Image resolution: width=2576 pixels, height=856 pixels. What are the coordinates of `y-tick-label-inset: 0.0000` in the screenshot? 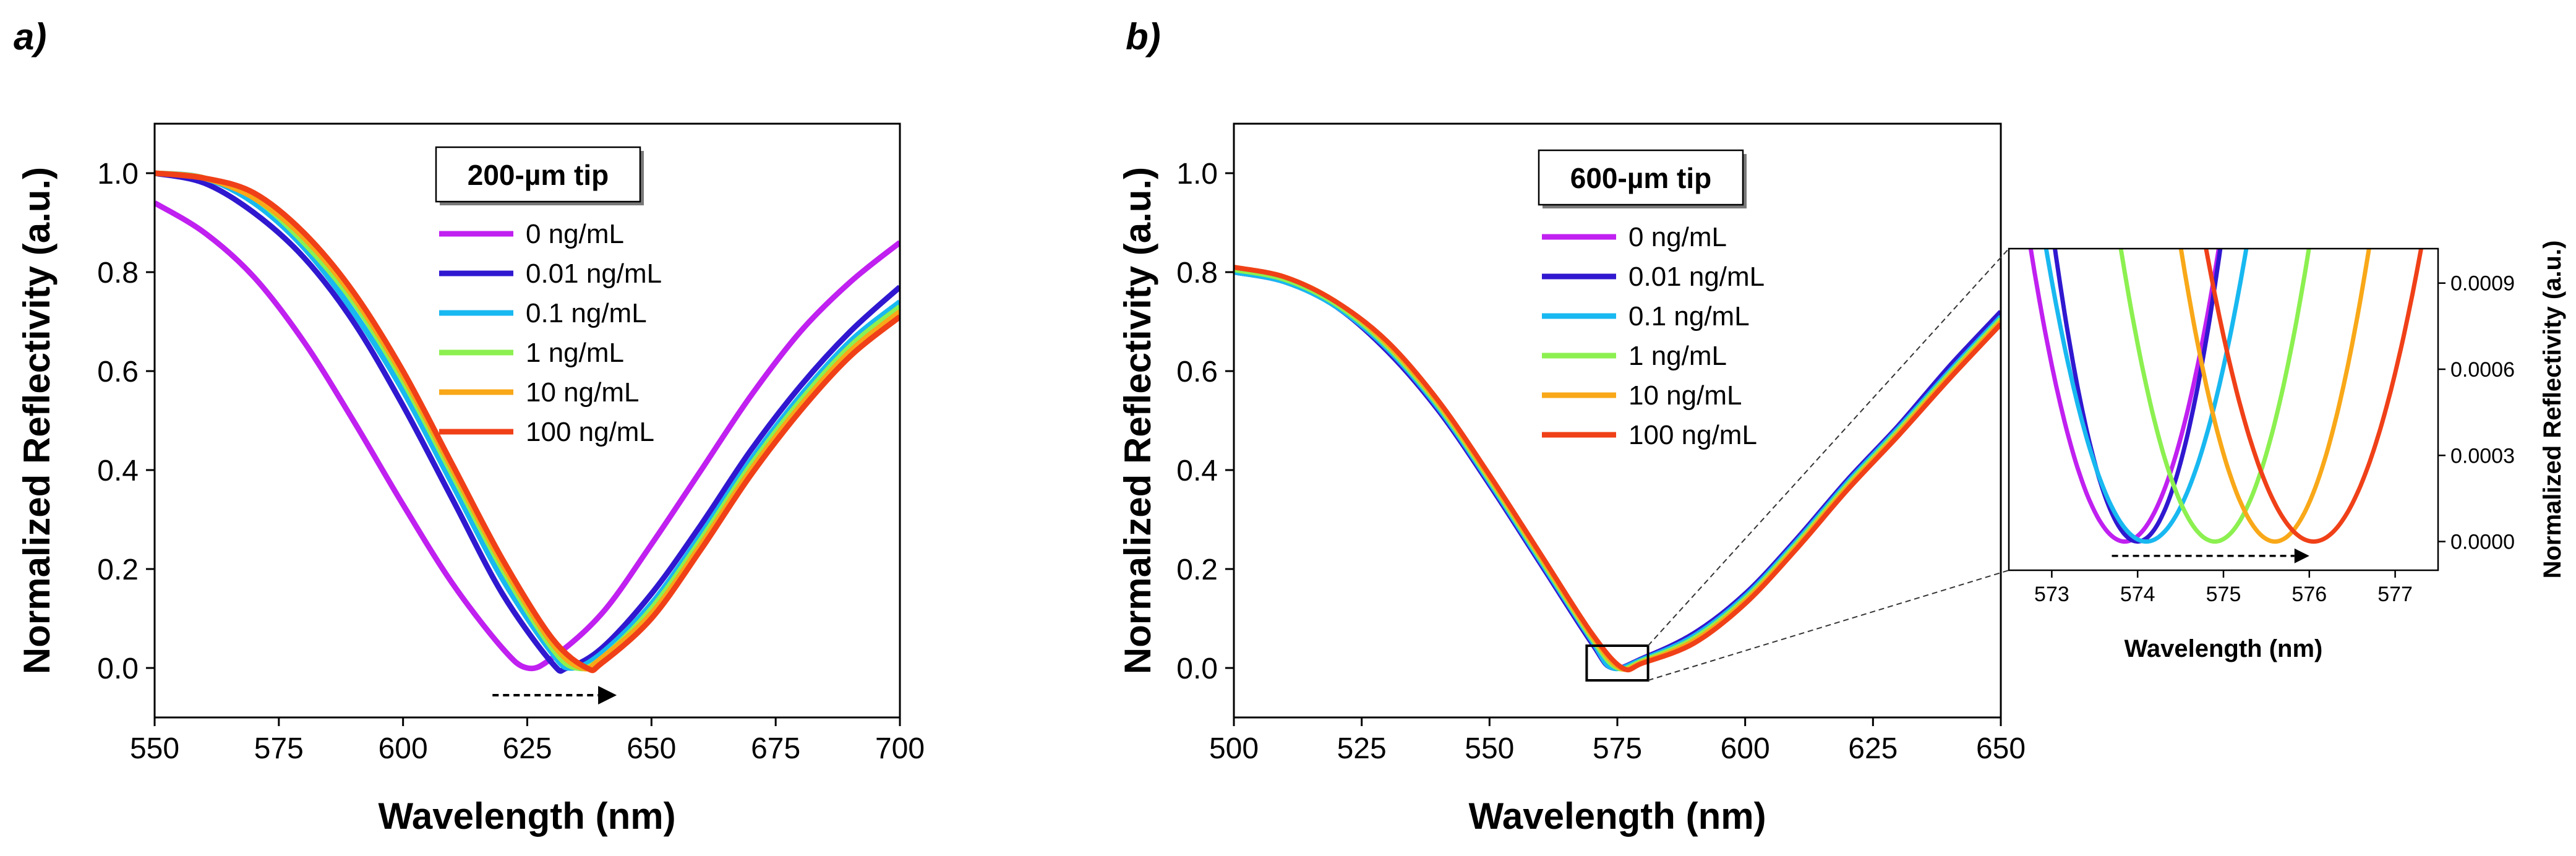 It's located at (2482, 542).